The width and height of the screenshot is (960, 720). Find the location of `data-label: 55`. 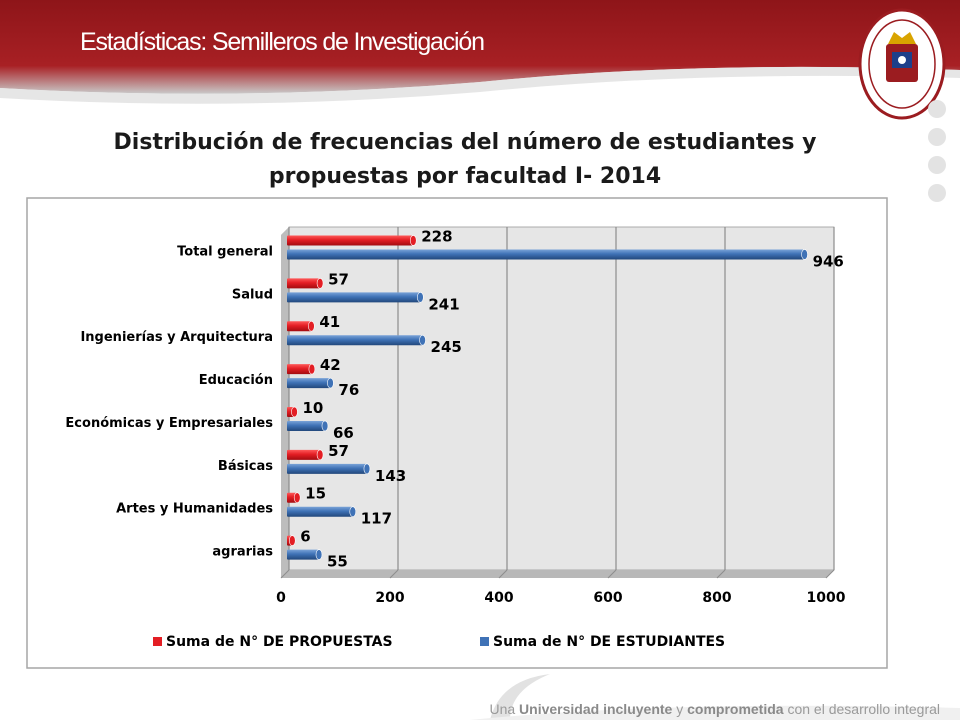

data-label: 55 is located at coordinates (337, 562).